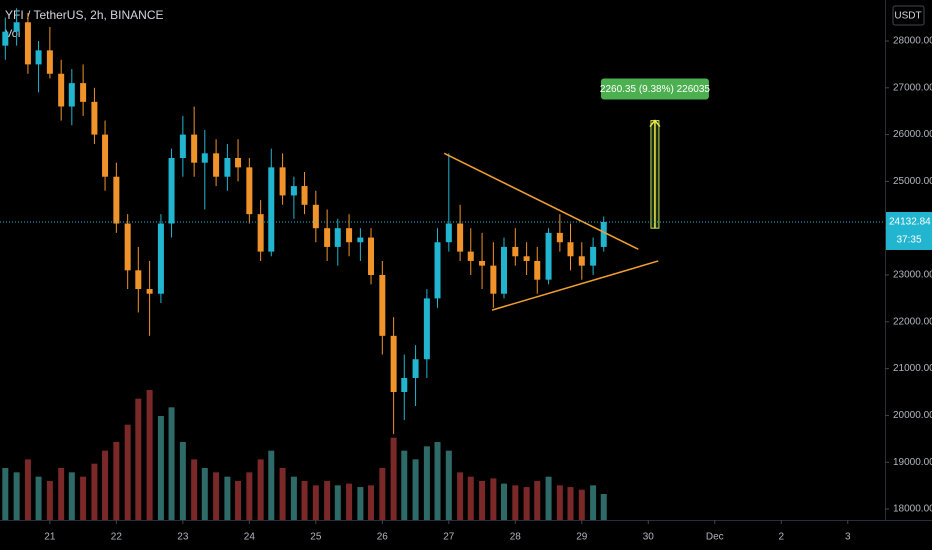 Image resolution: width=932 pixels, height=550 pixels. I want to click on x-tick-label: 25, so click(316, 537).